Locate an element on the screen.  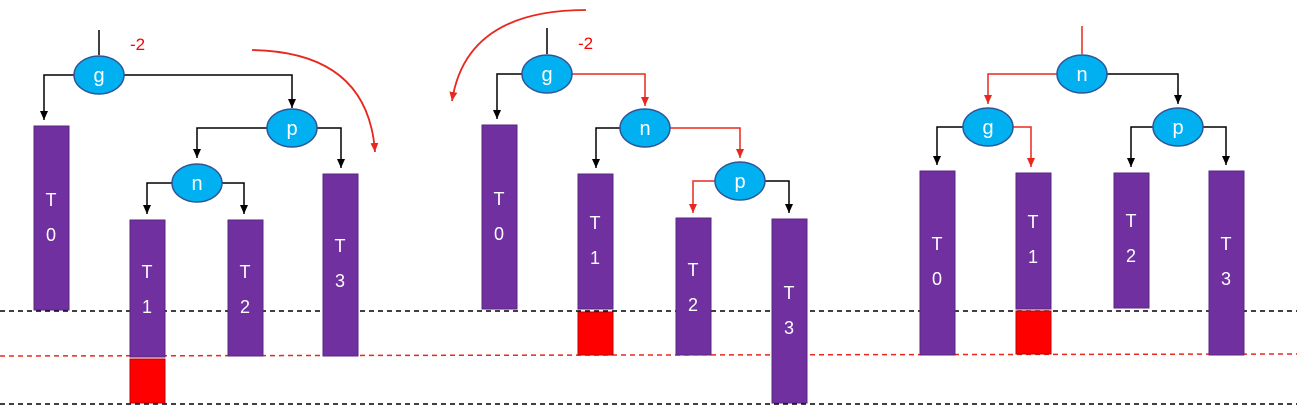
edge-g-t1 is located at coordinates (1023, 146).